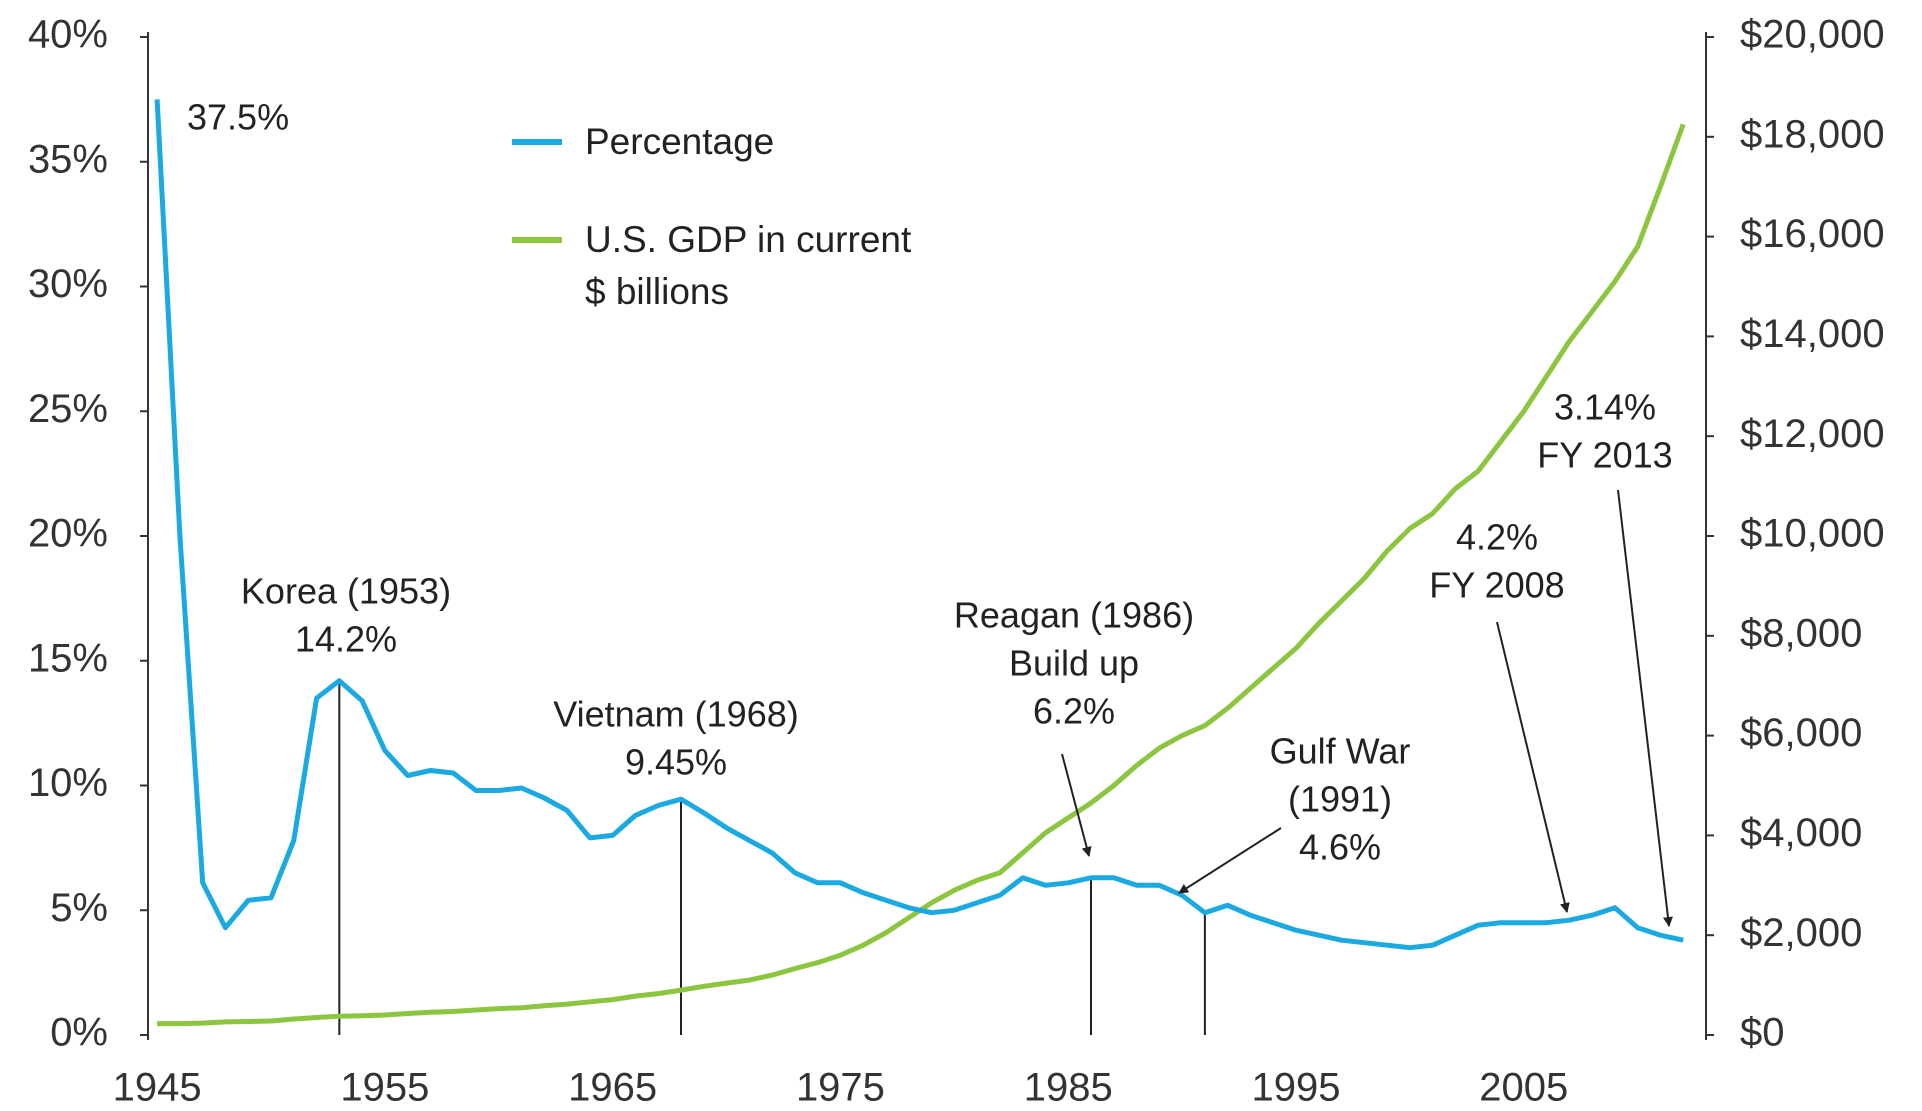  Describe the element at coordinates (1340, 799) in the screenshot. I see `annotation-text: (1991)` at that location.